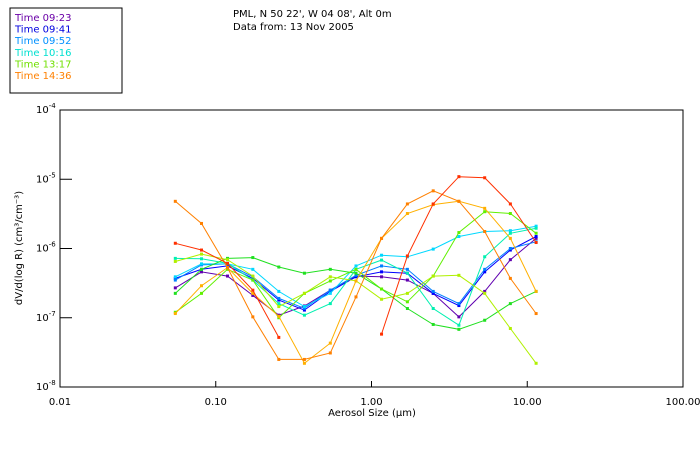 The width and height of the screenshot is (700, 450). Describe the element at coordinates (53, 106) in the screenshot. I see `y-tick-exponent: -4` at that location.